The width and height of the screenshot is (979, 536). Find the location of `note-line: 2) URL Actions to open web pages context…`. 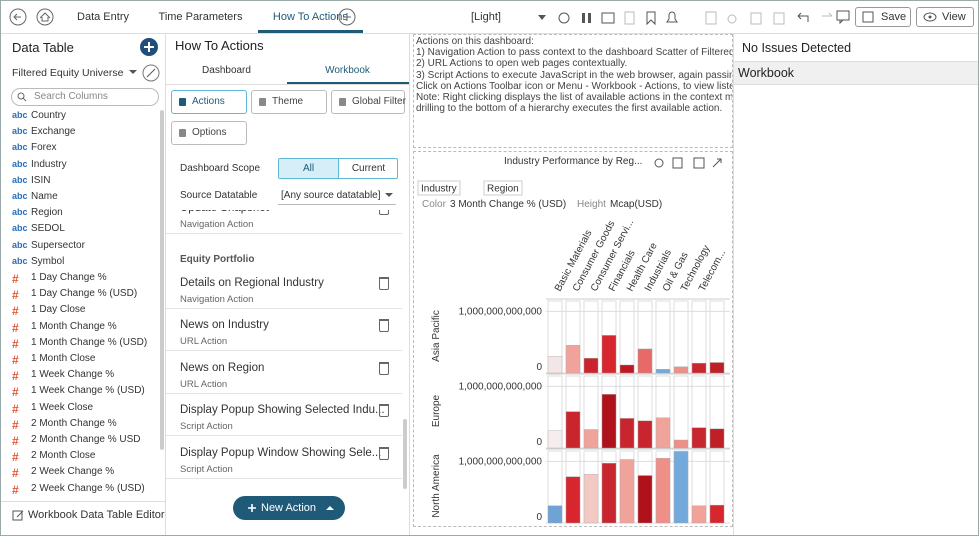

note-line: 2) URL Actions to open web pages context… is located at coordinates (574, 63).